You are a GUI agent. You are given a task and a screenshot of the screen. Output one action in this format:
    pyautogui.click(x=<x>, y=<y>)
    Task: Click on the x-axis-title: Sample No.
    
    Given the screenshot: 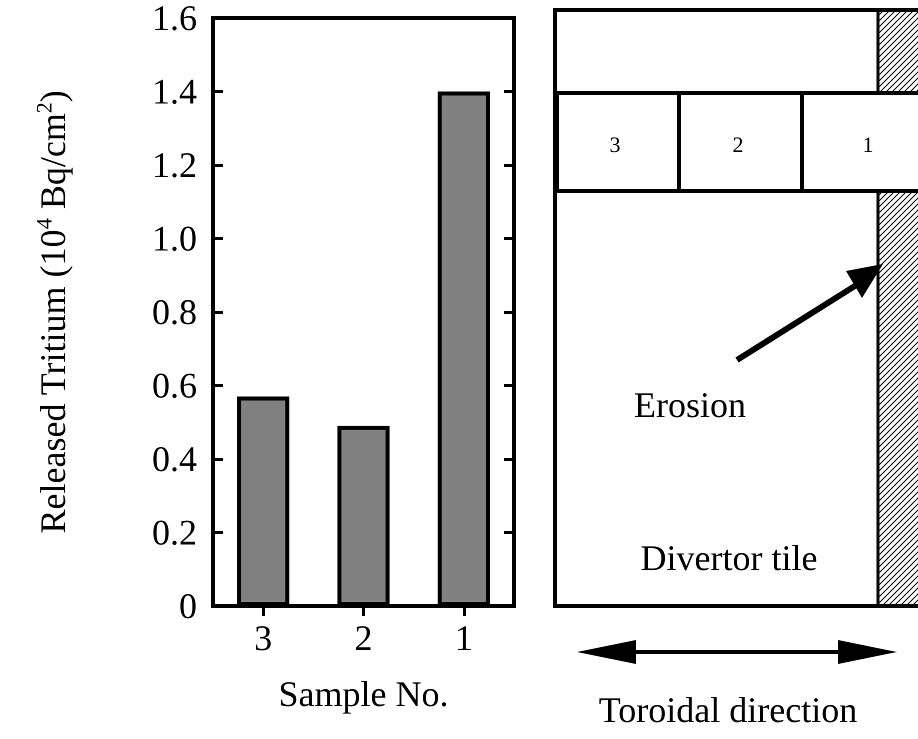 What is the action you would take?
    pyautogui.click(x=363, y=694)
    